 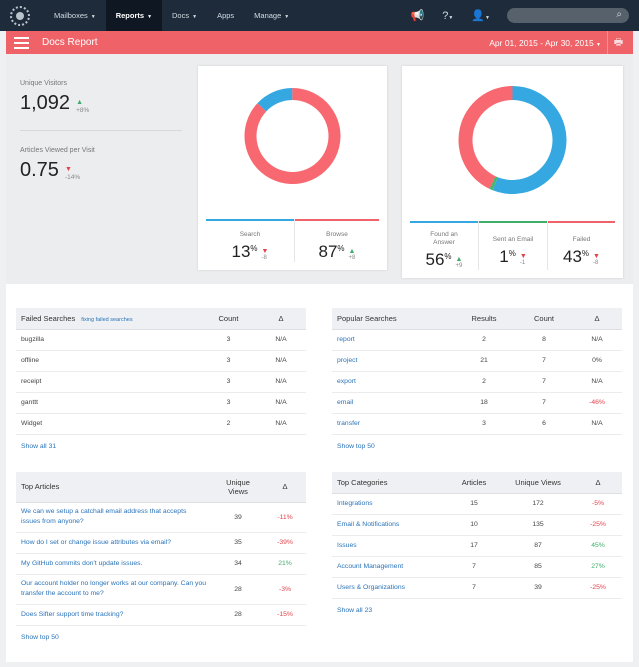 What do you see at coordinates (477, 525) in the screenshot?
I see `table-row: Email & Notifications 10 135 -25%` at bounding box center [477, 525].